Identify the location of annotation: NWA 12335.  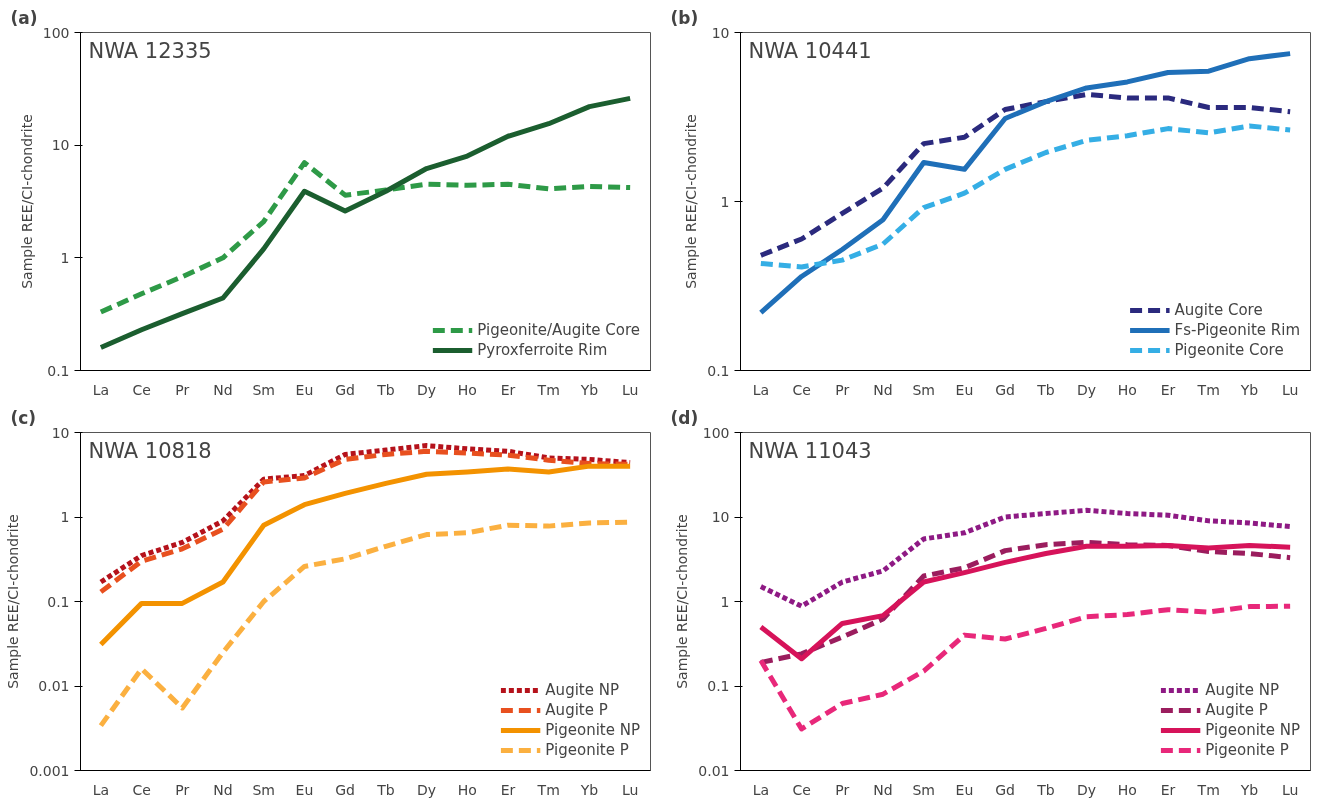
(150, 50).